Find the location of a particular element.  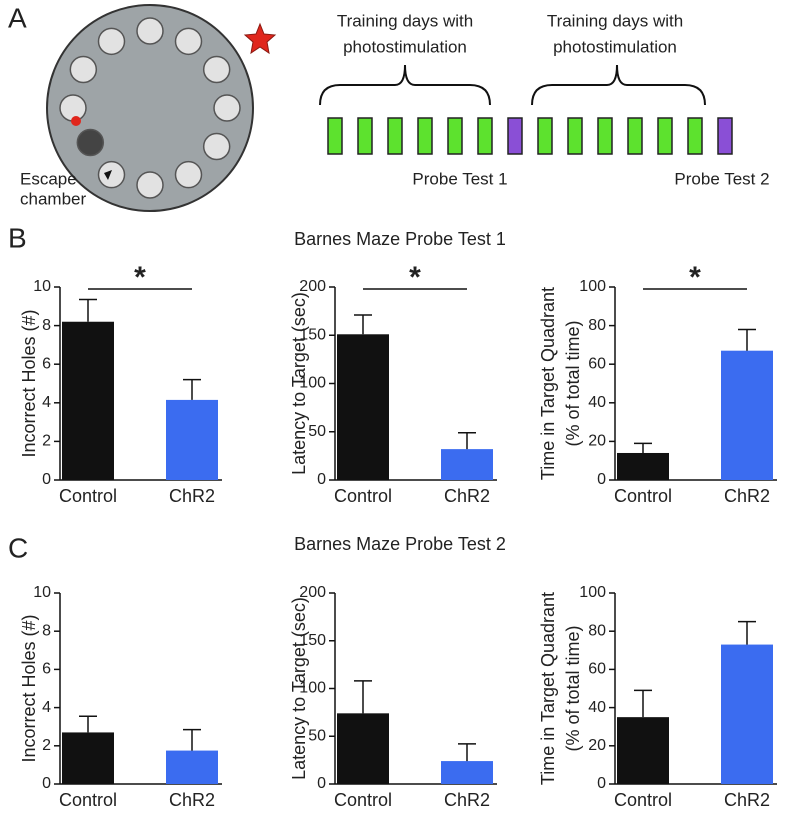

section-title: Barnes Maze Probe Test 1 is located at coordinates (400, 239).